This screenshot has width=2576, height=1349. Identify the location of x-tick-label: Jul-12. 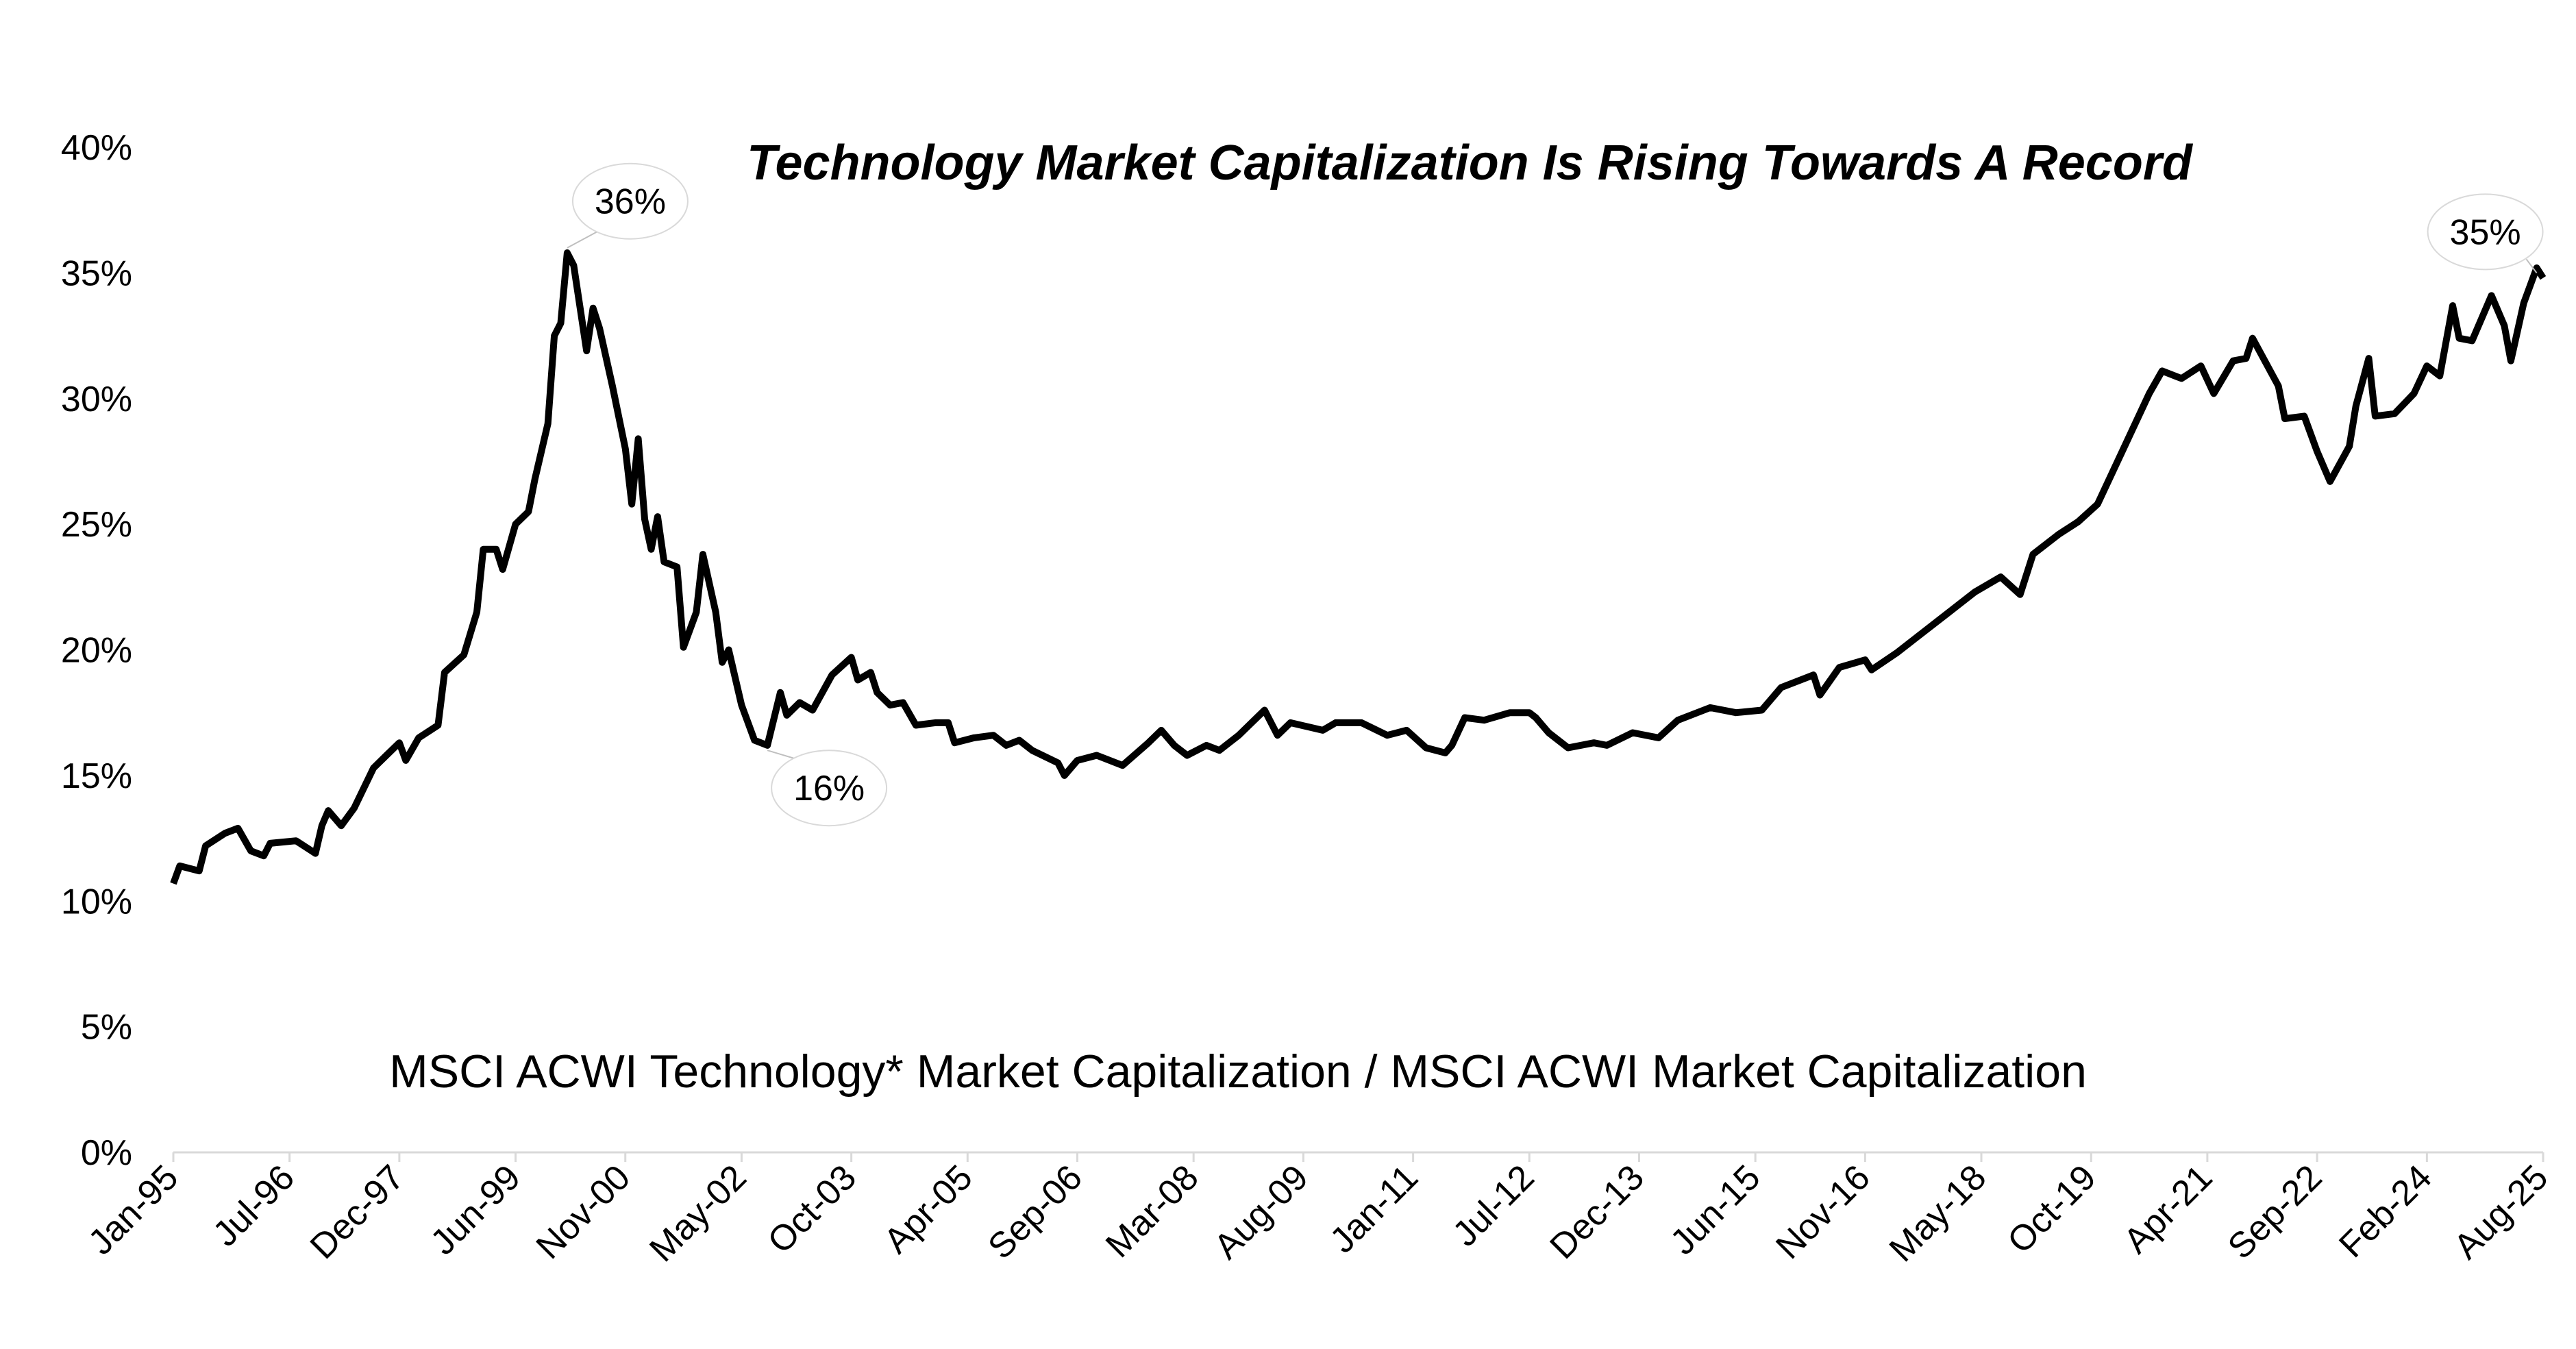
(1494, 1205).